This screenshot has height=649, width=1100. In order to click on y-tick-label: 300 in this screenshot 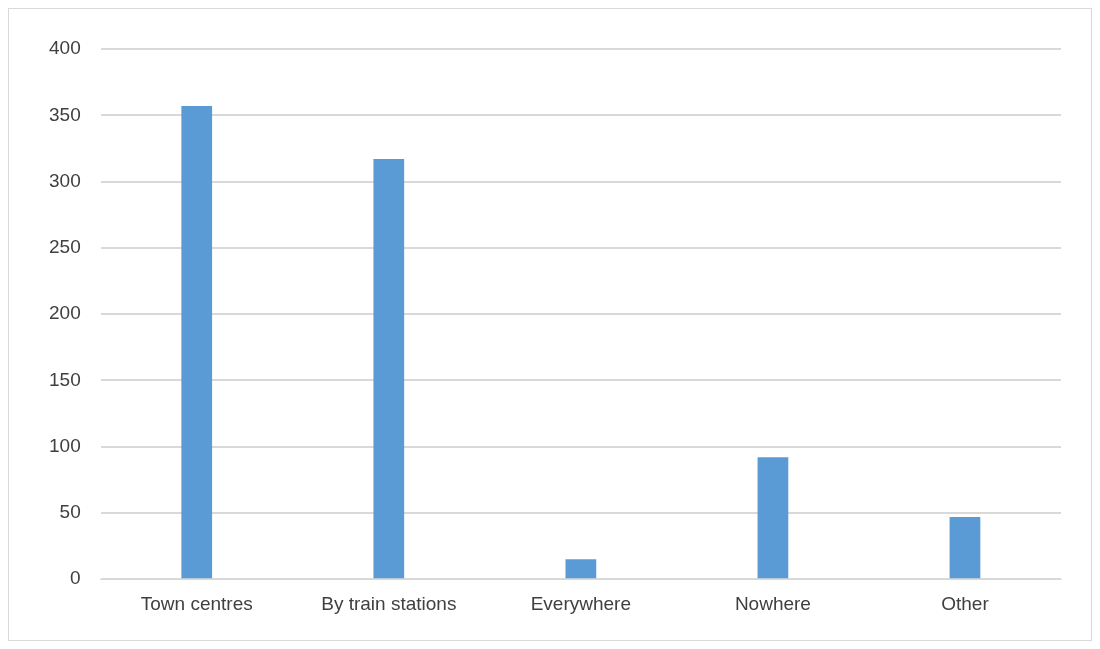, I will do `click(65, 180)`.